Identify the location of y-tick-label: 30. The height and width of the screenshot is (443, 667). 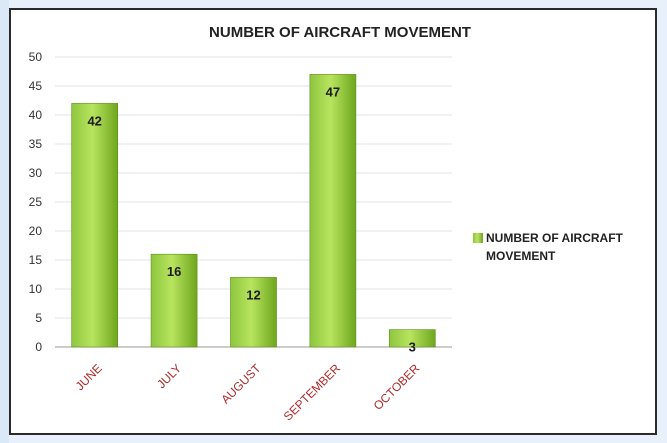
(36, 173).